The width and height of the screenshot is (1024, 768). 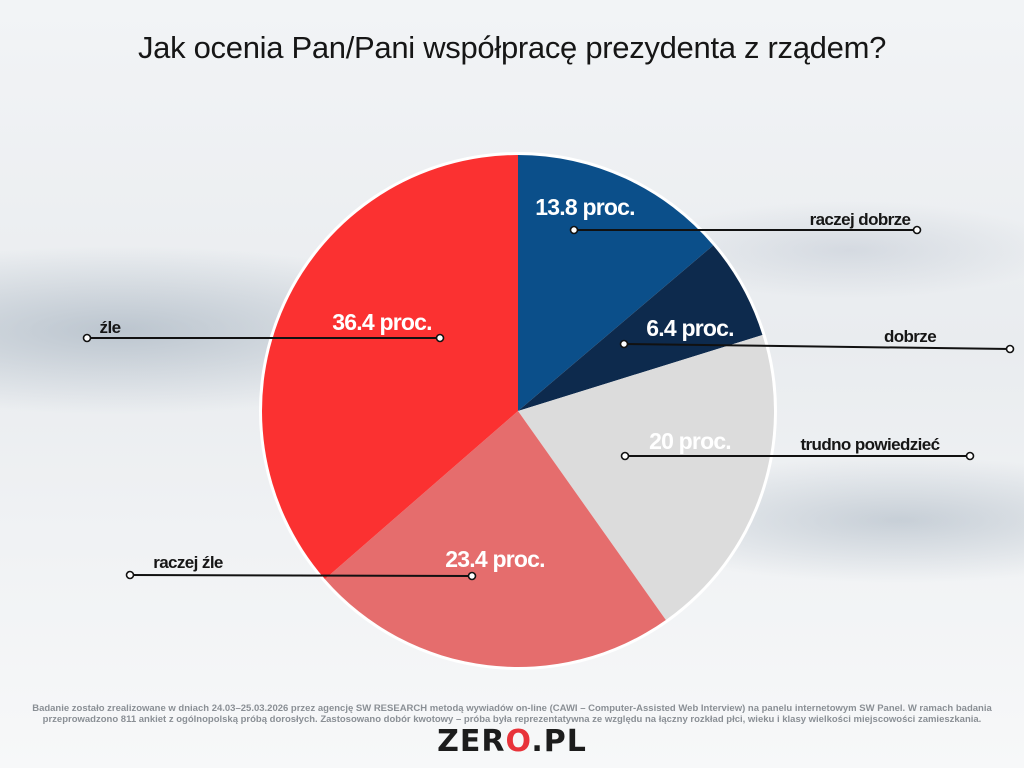 I want to click on slice-value-label: 6.4 proc., so click(x=689, y=328).